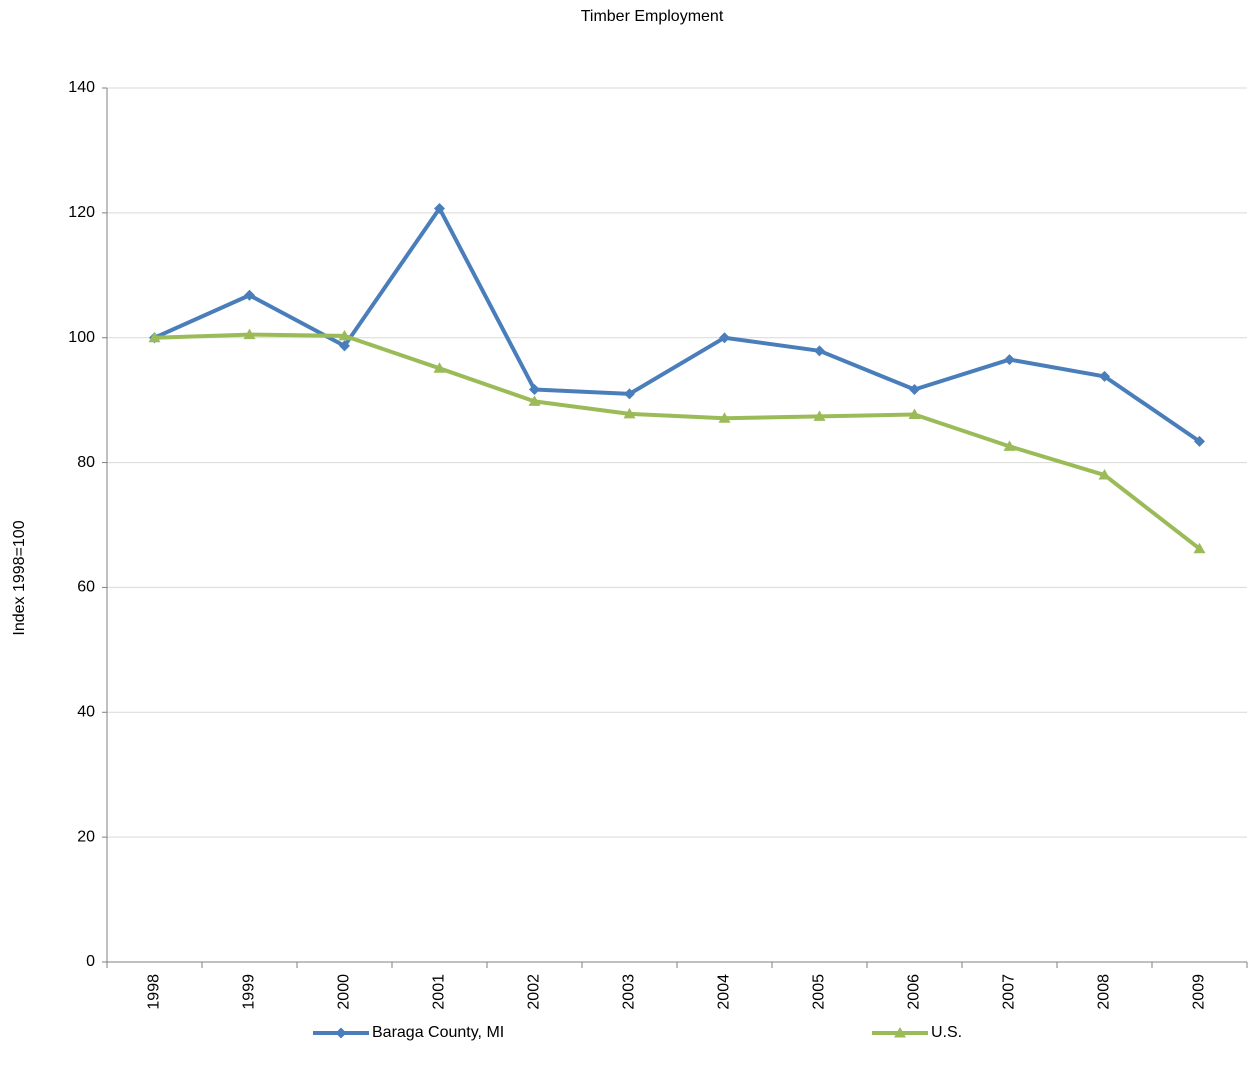 Image resolution: width=1248 pixels, height=1074 pixels. I want to click on x-tick-label: 2009, so click(1199, 992).